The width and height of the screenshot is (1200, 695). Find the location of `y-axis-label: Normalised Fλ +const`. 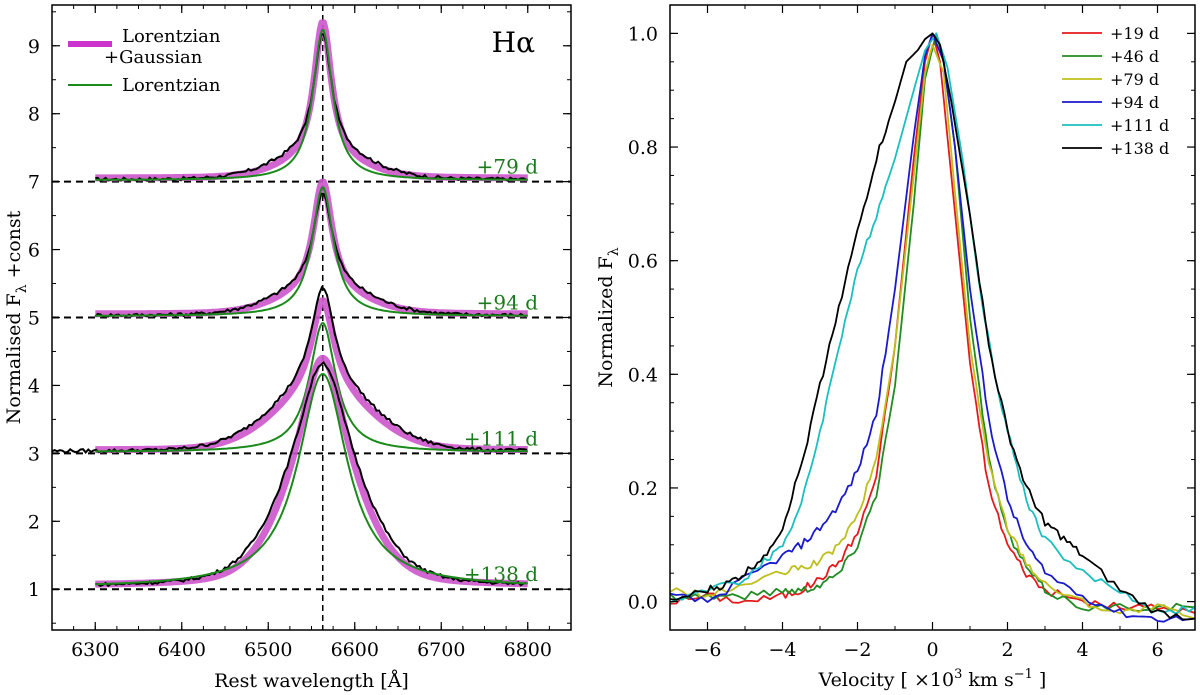

y-axis-label: Normalised Fλ +const is located at coordinates (16, 317).